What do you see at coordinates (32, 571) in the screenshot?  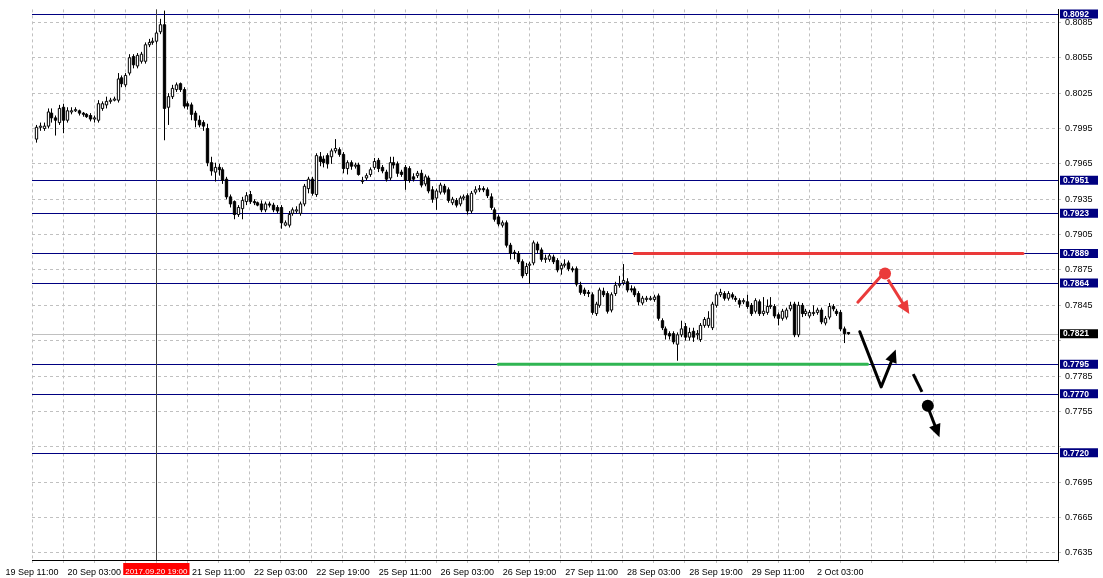 I see `x-tick-label: 19 Sep 11:00` at bounding box center [32, 571].